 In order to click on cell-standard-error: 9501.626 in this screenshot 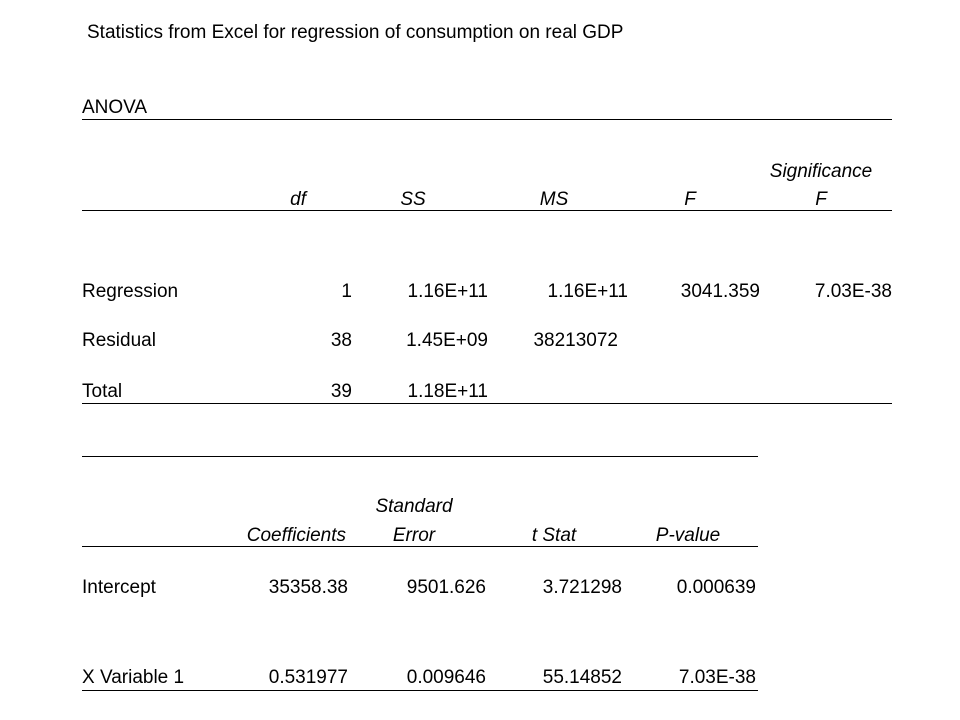, I will do `click(446, 587)`.